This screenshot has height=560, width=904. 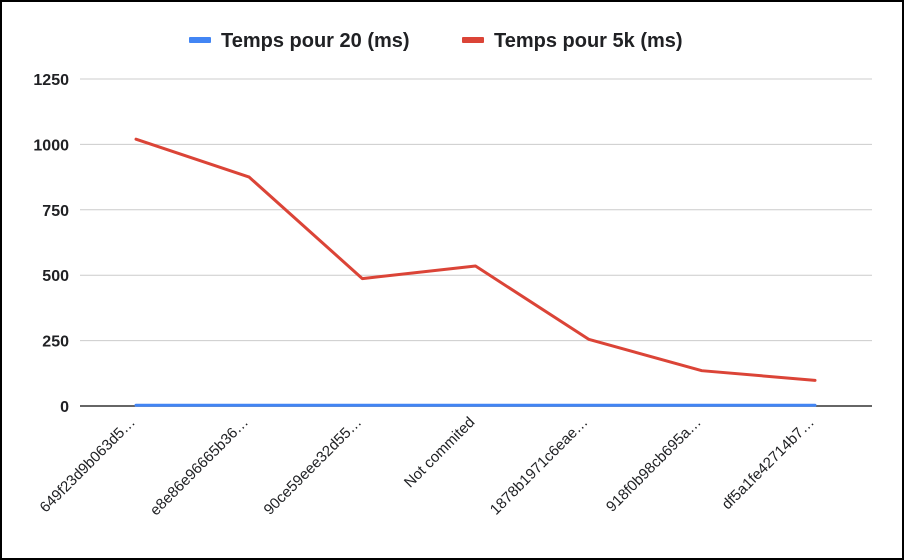 What do you see at coordinates (473, 40) in the screenshot?
I see `legend-swatch-temps-5k` at bounding box center [473, 40].